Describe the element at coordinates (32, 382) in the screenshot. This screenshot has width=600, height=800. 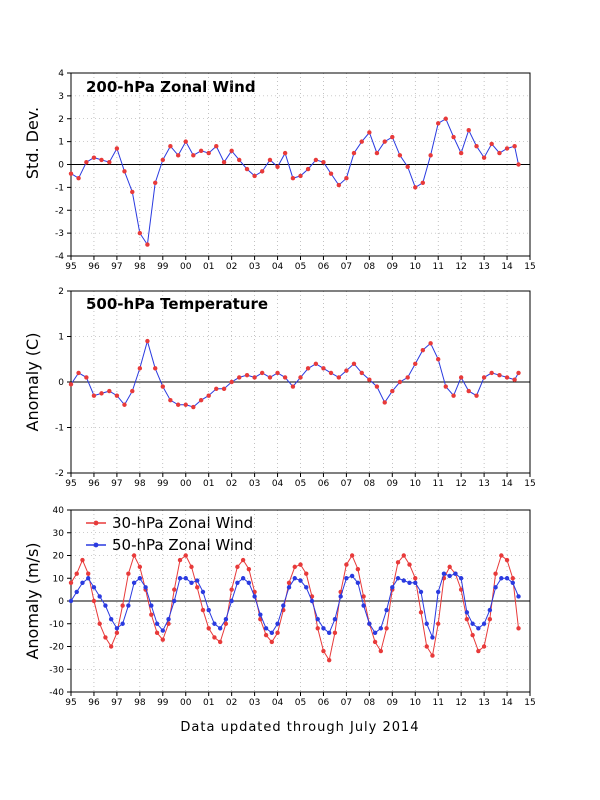
I see `chart-2-ylabel: Anomaly (C)` at that location.